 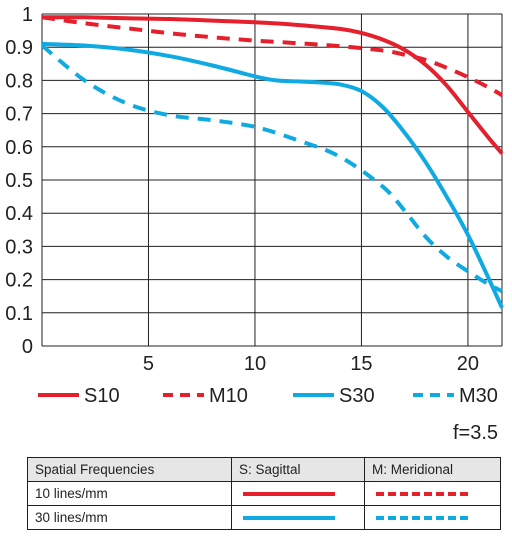 I want to click on key-table-row-30: 30 lines/mm, so click(x=264, y=517).